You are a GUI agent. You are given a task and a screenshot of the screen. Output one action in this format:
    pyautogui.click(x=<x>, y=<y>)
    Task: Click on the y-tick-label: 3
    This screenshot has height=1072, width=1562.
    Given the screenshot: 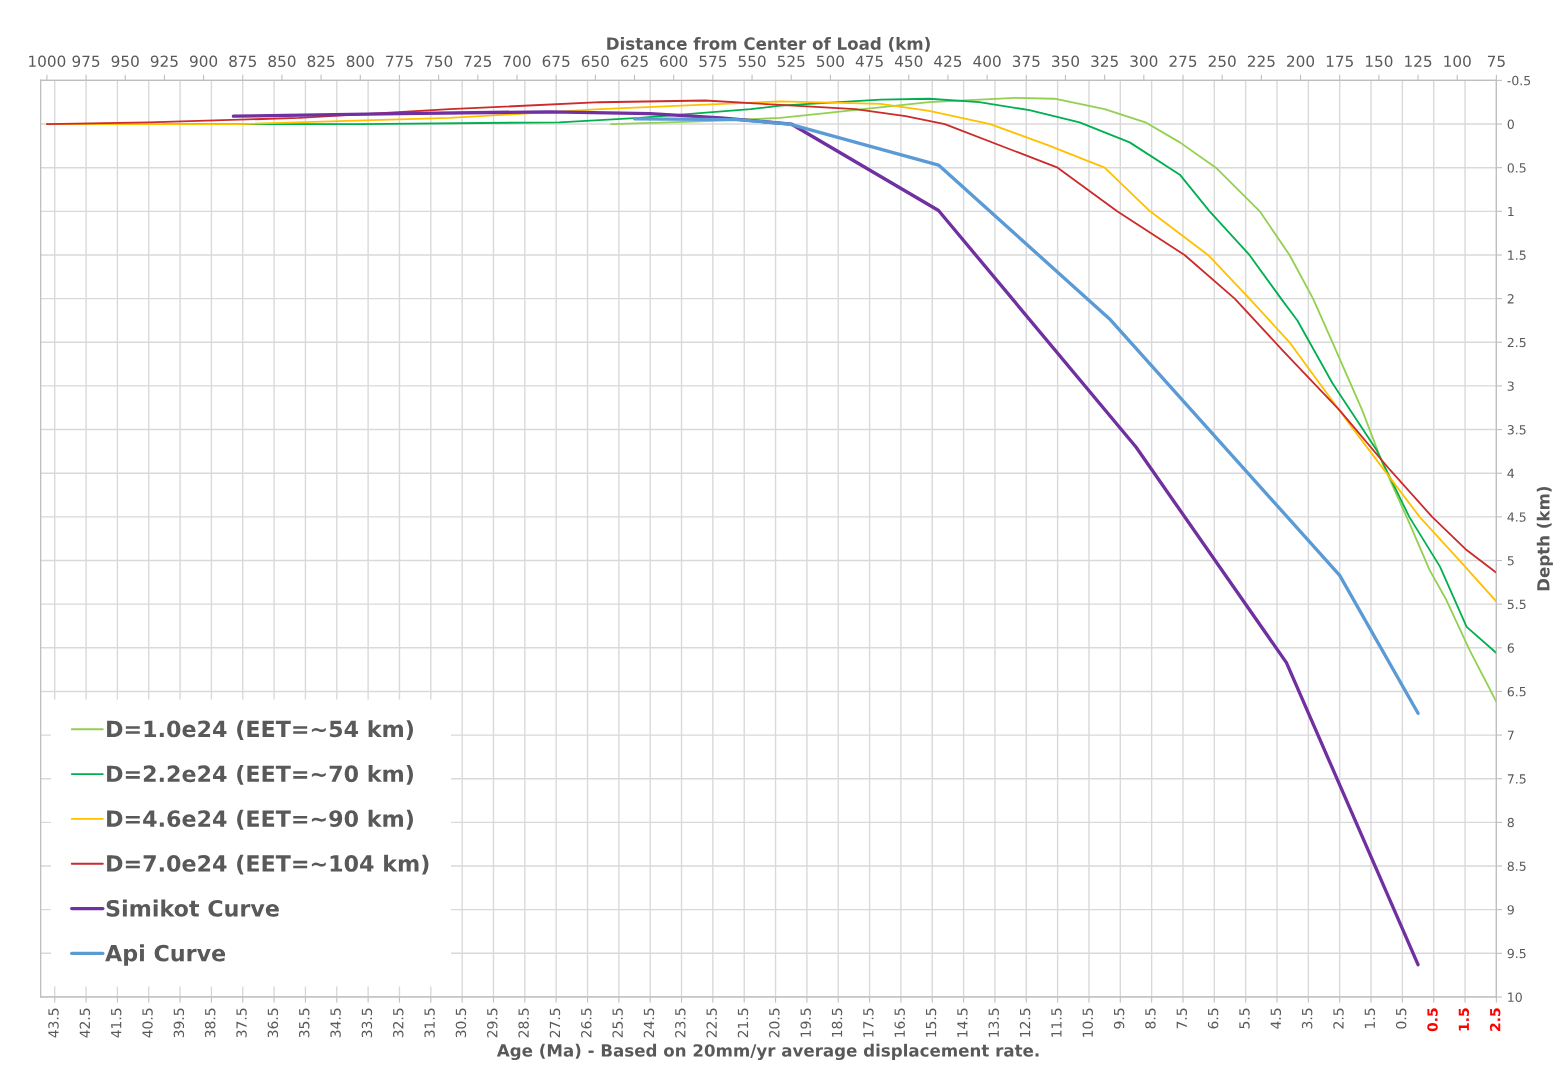 What is the action you would take?
    pyautogui.click(x=1510, y=386)
    